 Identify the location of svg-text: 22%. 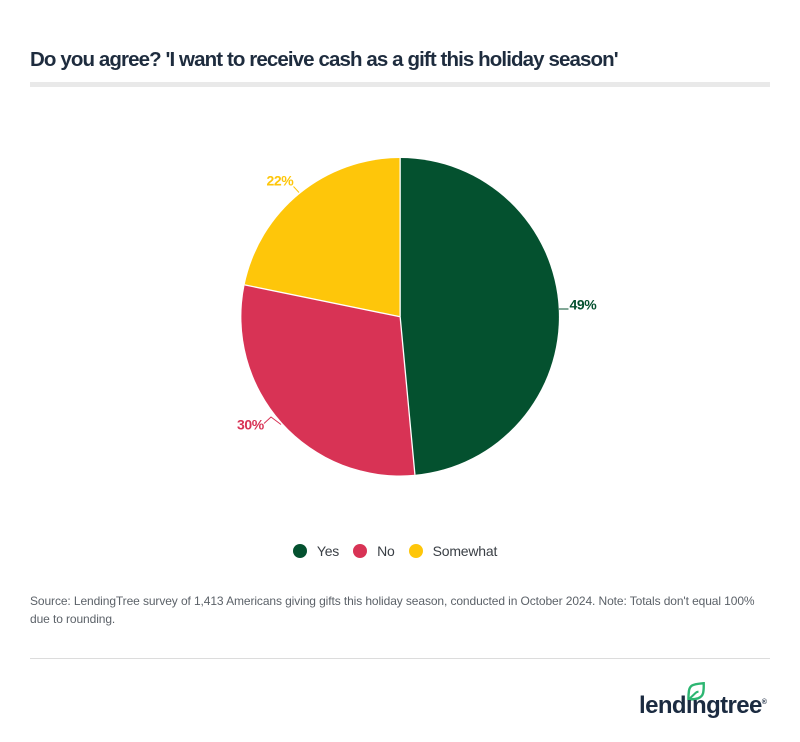
(281, 181).